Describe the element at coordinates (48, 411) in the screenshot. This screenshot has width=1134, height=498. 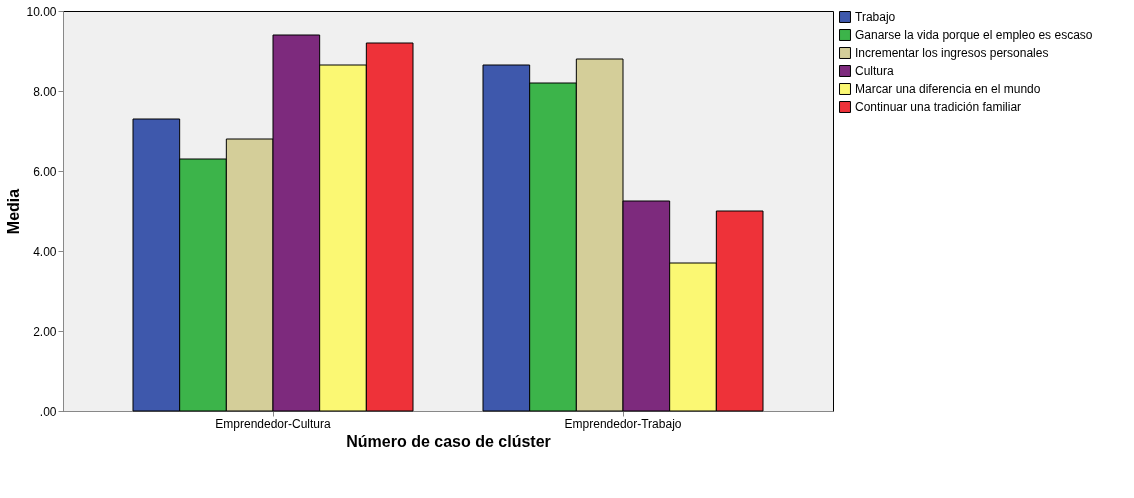
I see `y-tick-label: .00` at that location.